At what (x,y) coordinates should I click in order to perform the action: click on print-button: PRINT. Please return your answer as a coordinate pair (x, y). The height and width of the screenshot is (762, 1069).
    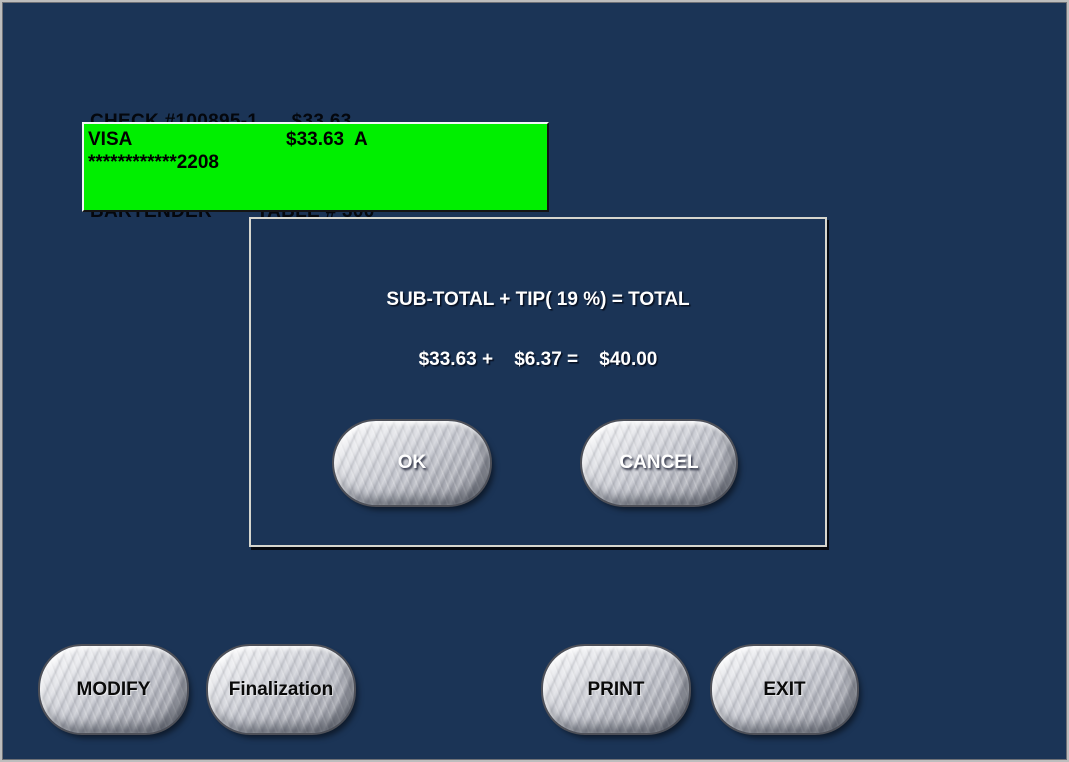
    Looking at the image, I should click on (616, 689).